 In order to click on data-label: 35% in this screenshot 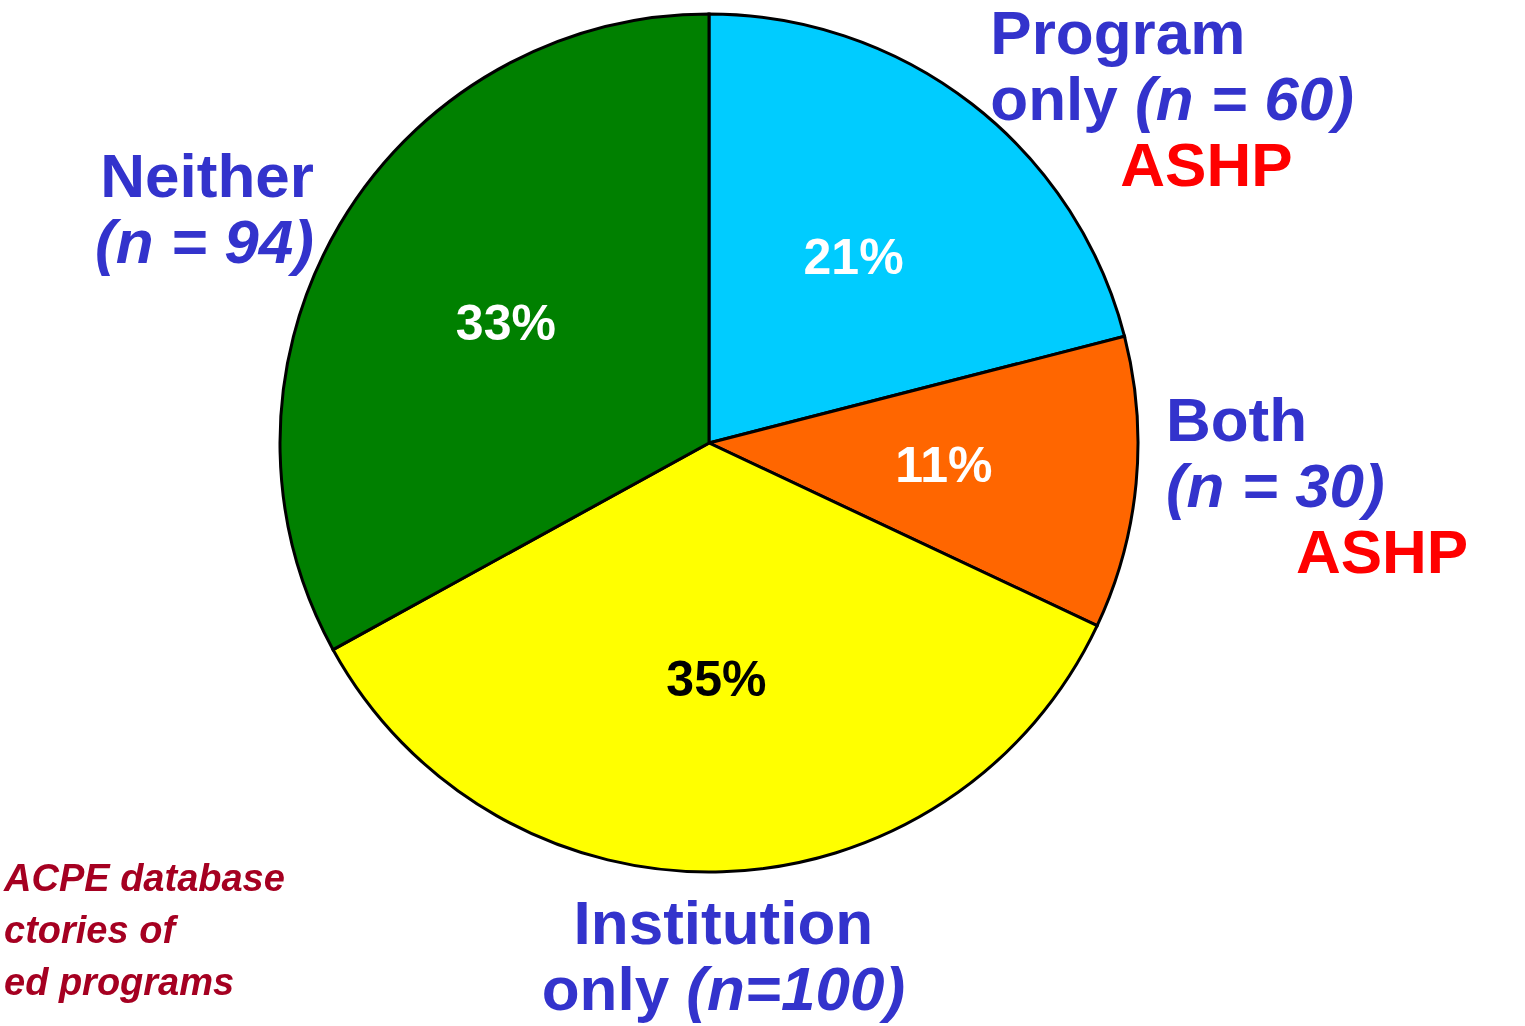, I will do `click(716, 678)`.